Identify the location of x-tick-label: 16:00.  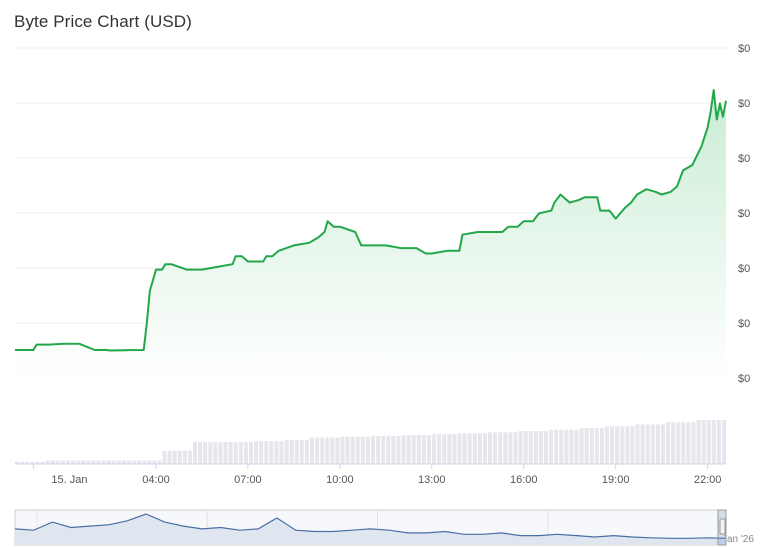
(524, 480).